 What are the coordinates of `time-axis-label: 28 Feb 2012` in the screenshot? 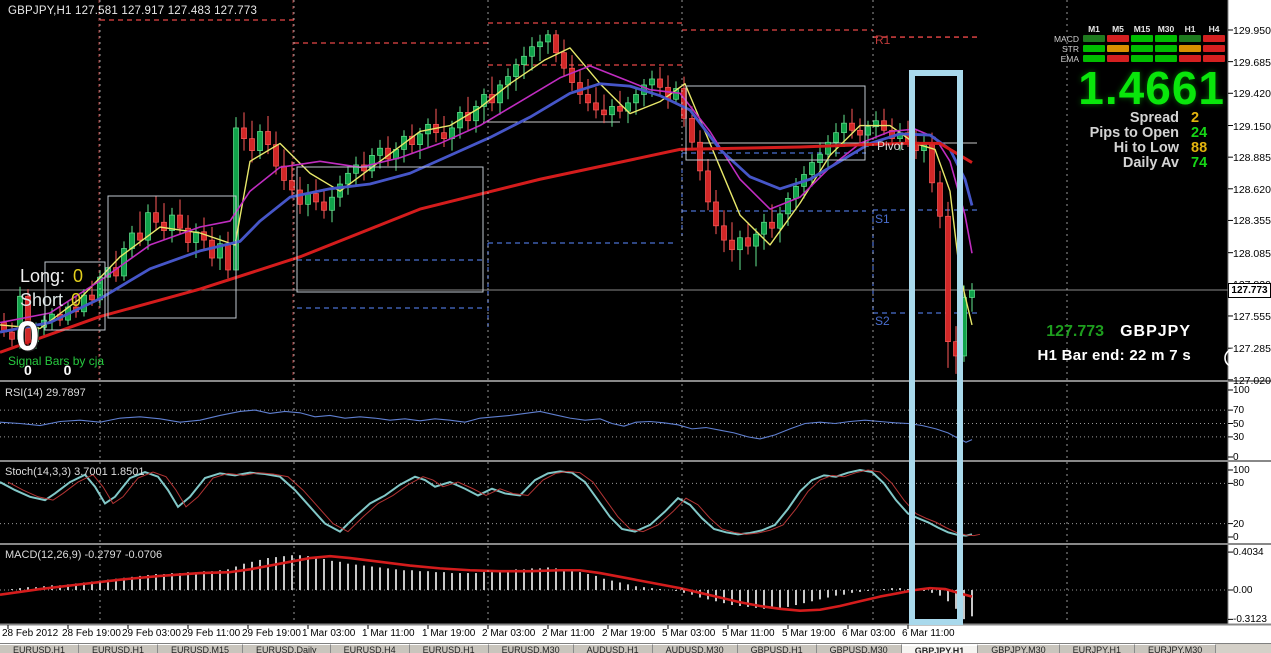 It's located at (30, 633).